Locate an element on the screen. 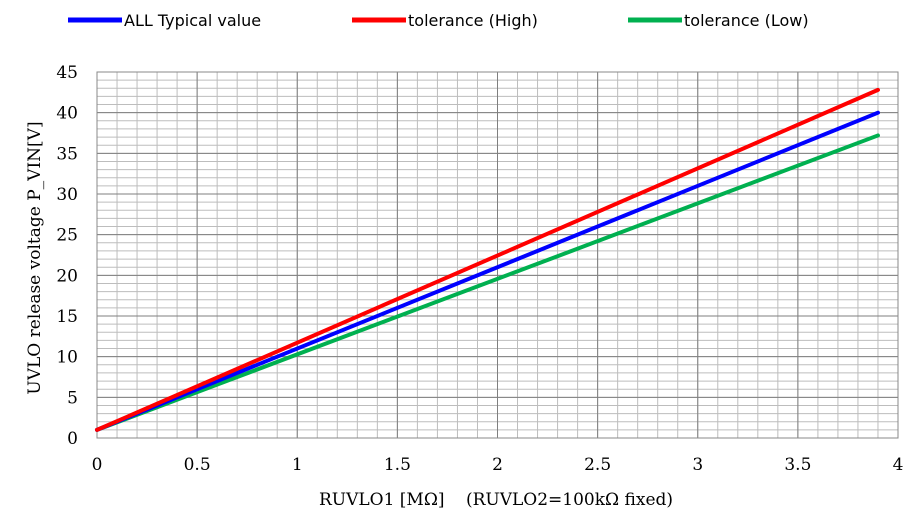 Image resolution: width=906 pixels, height=522 pixels. x-tick-label: 0.5 is located at coordinates (197, 465).